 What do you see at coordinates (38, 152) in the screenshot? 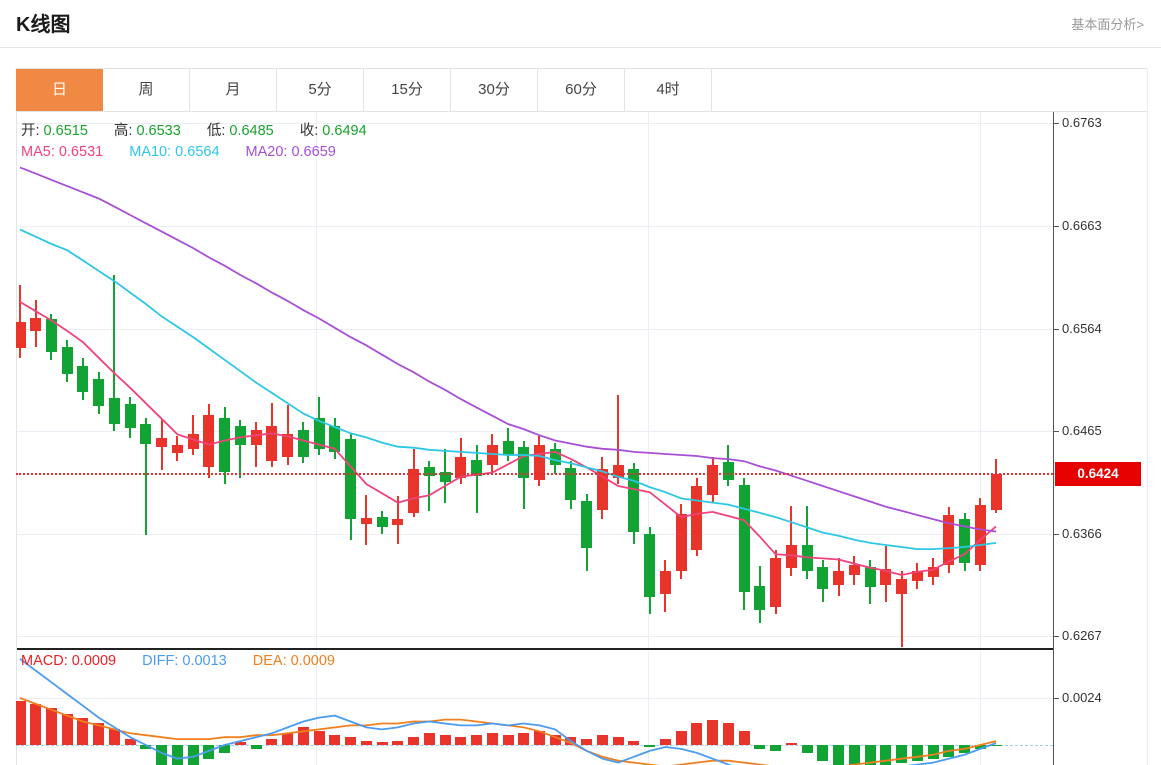
I see `ma5-label: MA5:` at bounding box center [38, 152].